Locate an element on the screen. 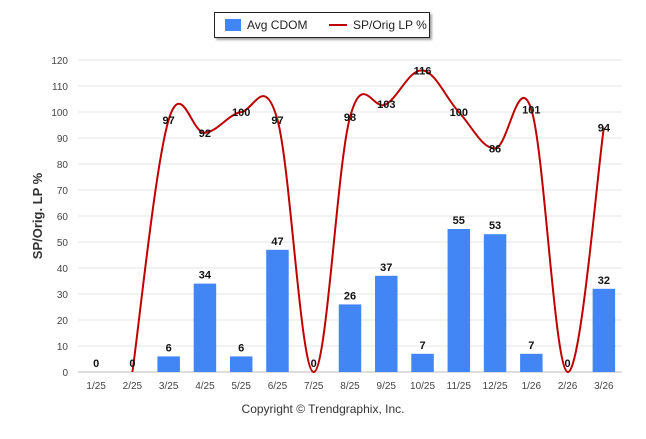 This screenshot has height=439, width=646. data-label-sp-orig: 92 is located at coordinates (205, 134).